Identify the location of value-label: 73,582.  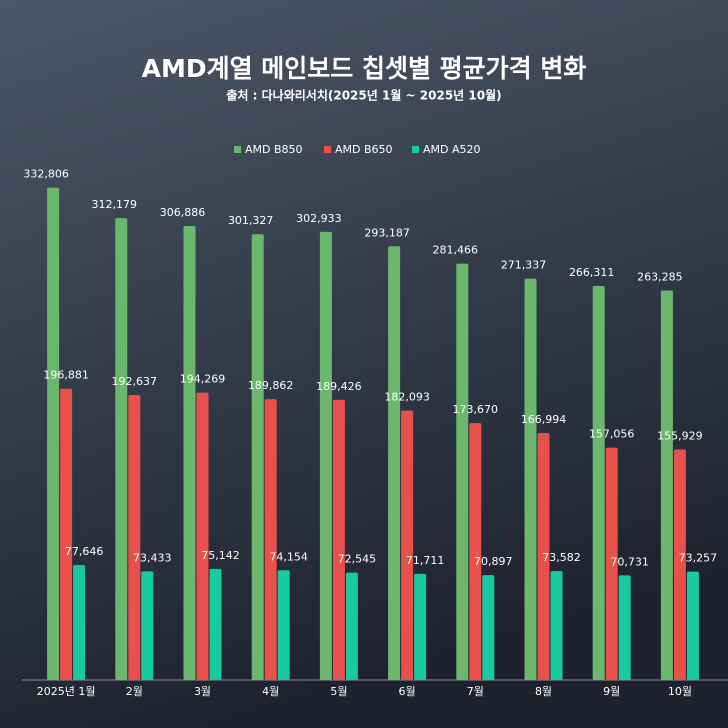
(561, 557).